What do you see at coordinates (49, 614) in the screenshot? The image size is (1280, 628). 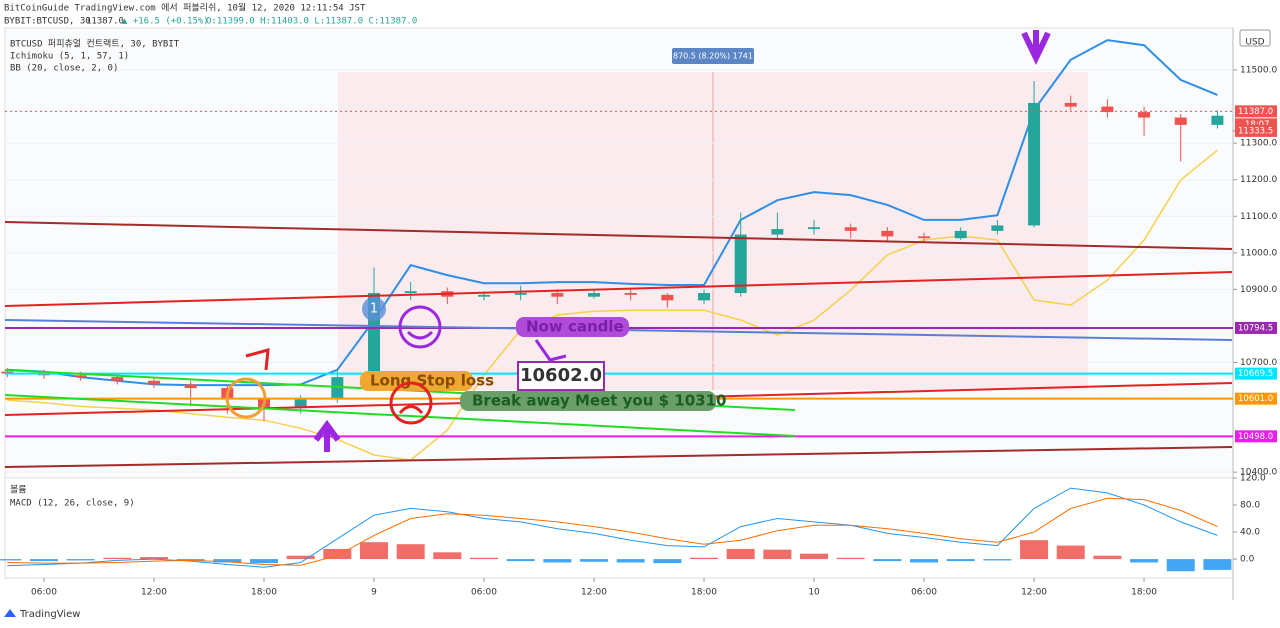 I see `brand: TradingView` at bounding box center [49, 614].